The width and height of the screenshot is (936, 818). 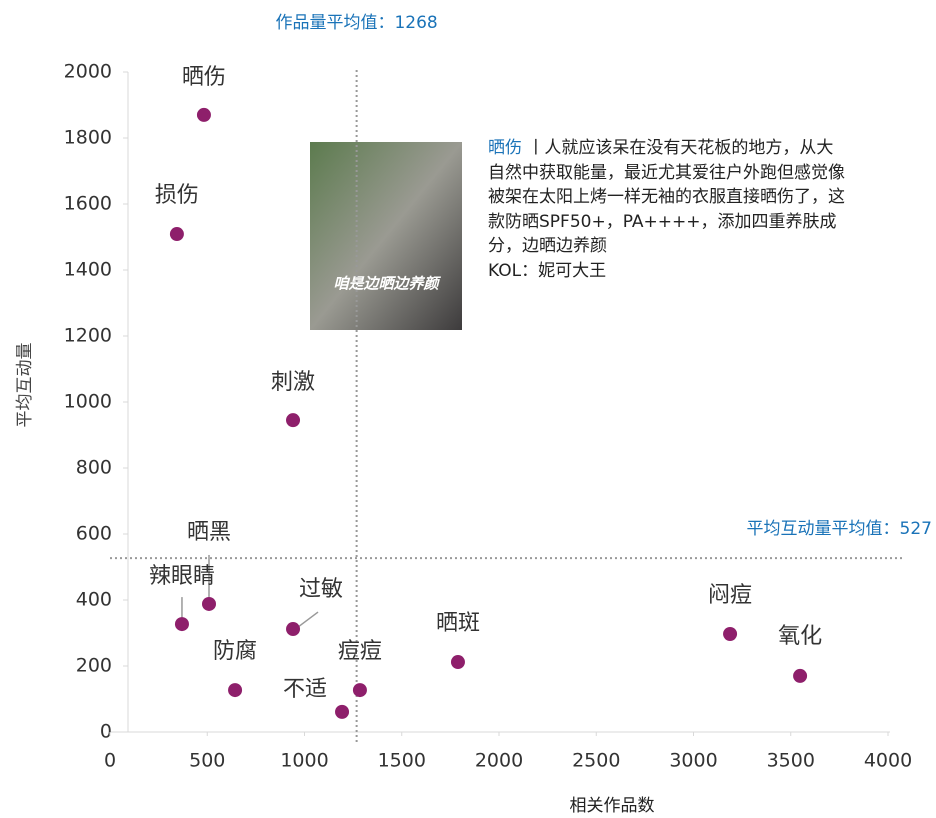 I want to click on y-tick-label: 800, so click(x=94, y=468).